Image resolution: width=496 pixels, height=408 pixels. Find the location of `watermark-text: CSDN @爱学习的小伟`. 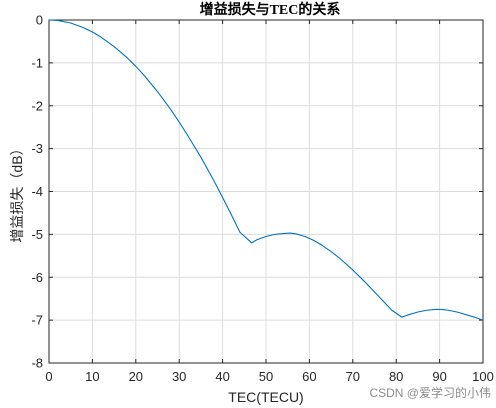

watermark-text: CSDN @爱学习的小伟 is located at coordinates (430, 392).